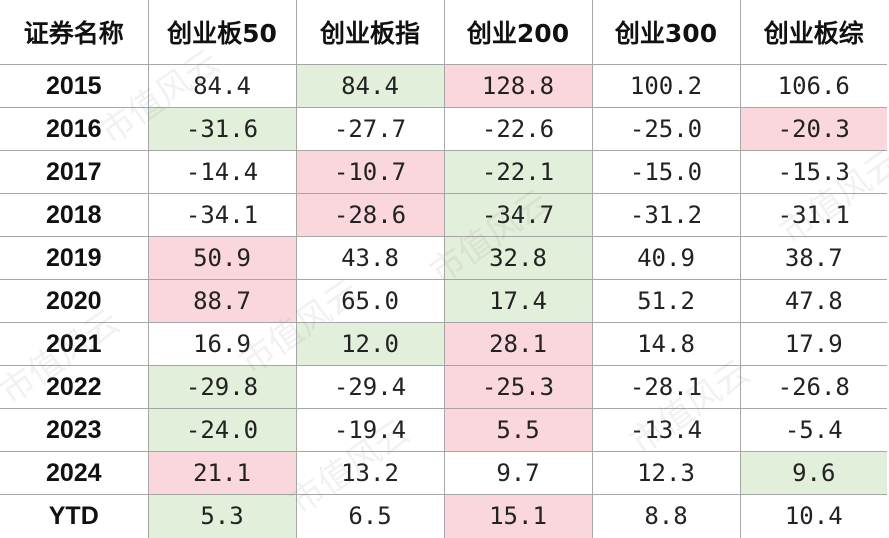 The width and height of the screenshot is (889, 538). What do you see at coordinates (222, 129) in the screenshot?
I see `return-cell: -31.6` at bounding box center [222, 129].